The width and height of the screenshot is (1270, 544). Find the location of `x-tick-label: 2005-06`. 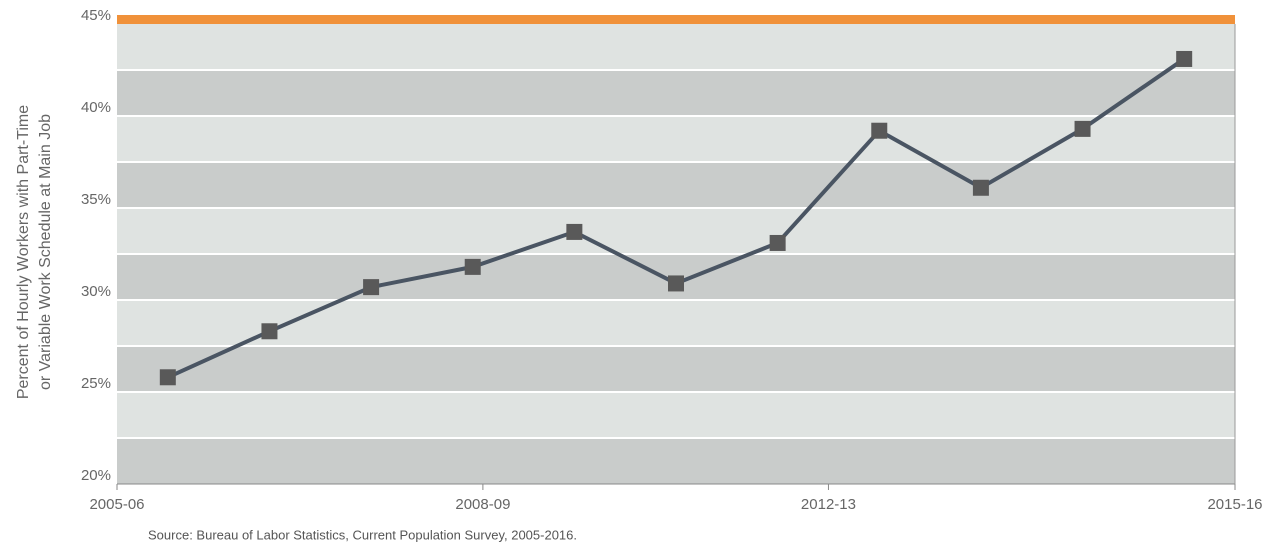

x-tick-label: 2005-06 is located at coordinates (116, 504).